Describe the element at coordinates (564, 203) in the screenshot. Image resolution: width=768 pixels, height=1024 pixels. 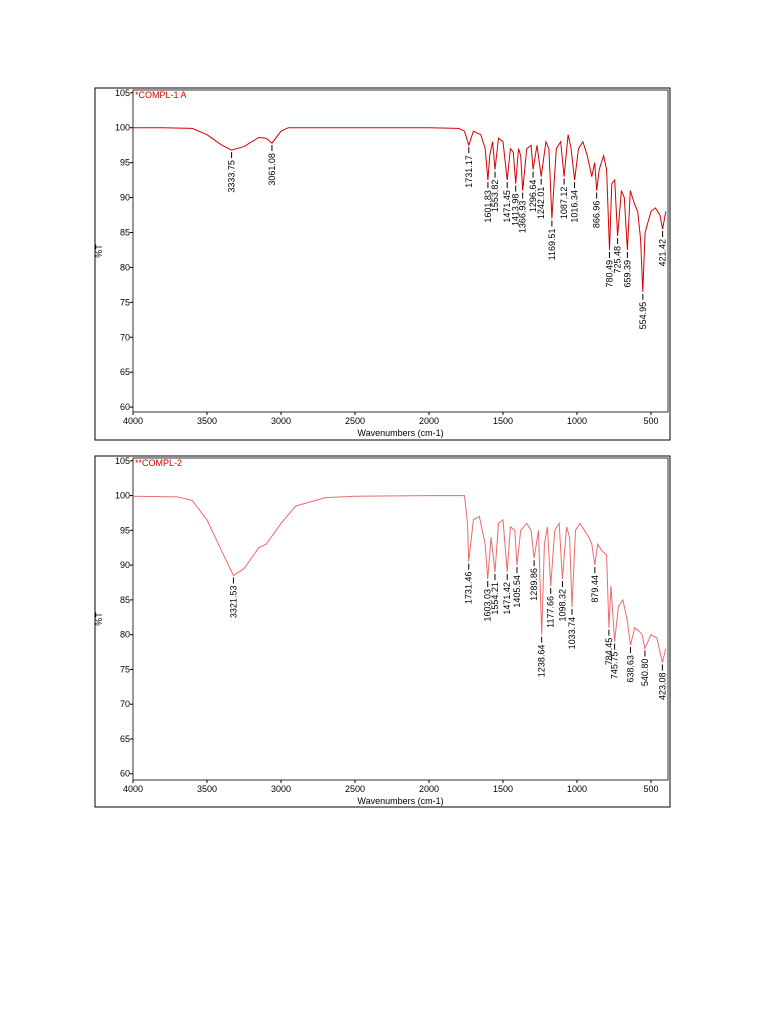
I see `peak-label: 1087.12` at that location.